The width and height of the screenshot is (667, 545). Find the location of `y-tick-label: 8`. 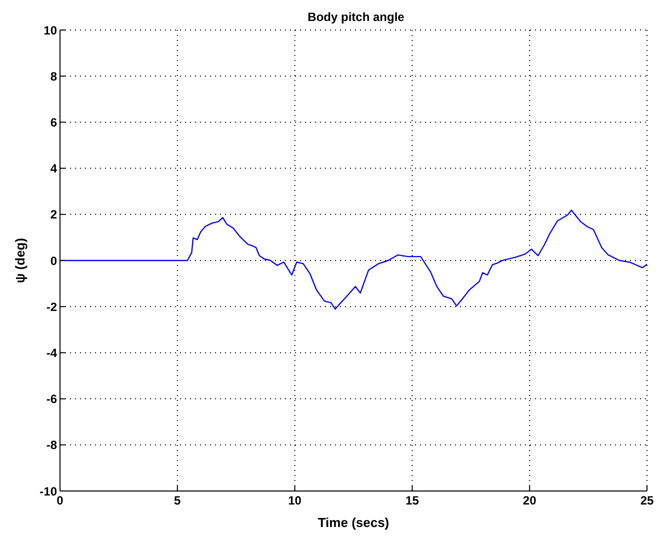

y-tick-label: 8 is located at coordinates (54, 76).